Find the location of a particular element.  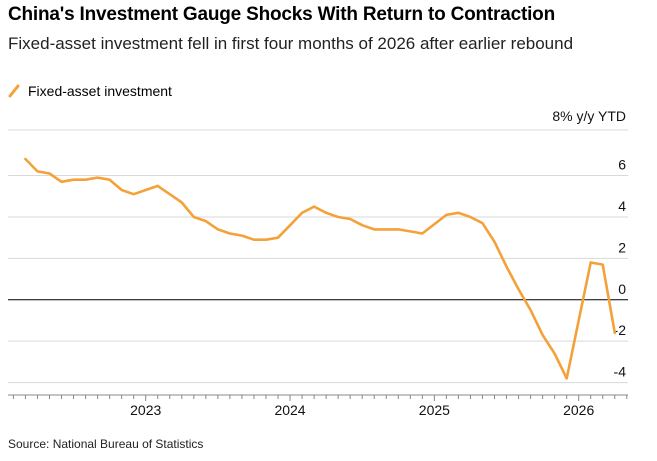

x-tick-label-2023: 2023 is located at coordinates (145, 410).